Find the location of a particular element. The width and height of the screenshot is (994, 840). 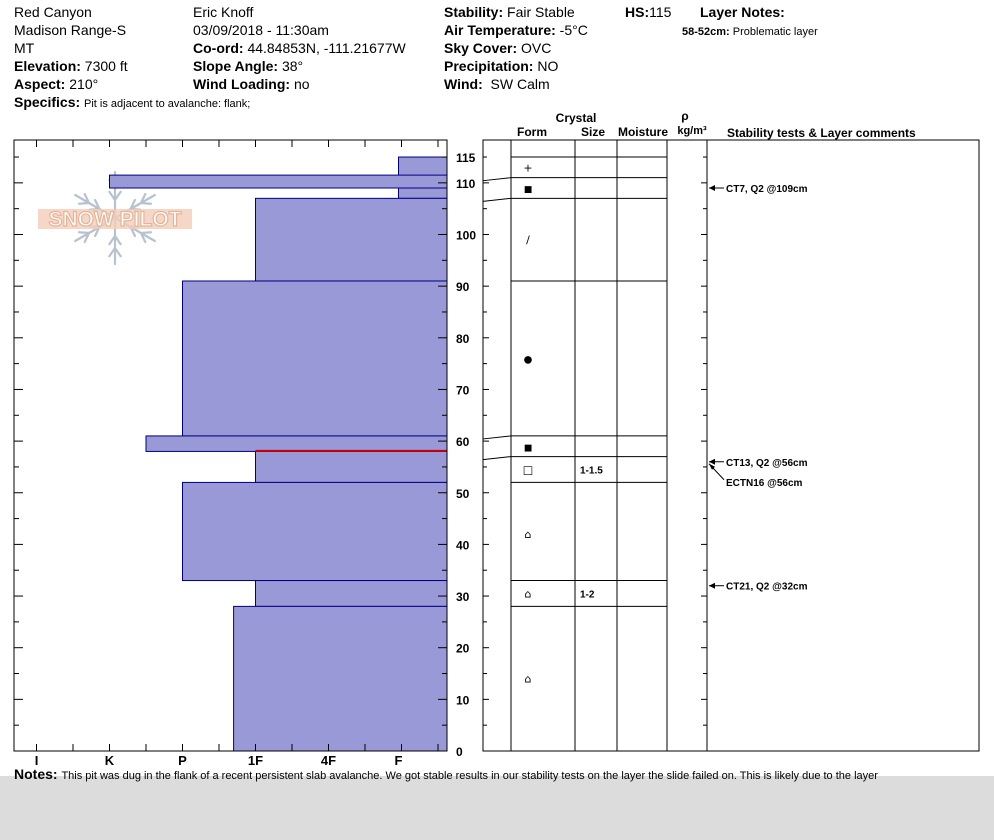

crystal-size: 1-1.5 is located at coordinates (591, 471).